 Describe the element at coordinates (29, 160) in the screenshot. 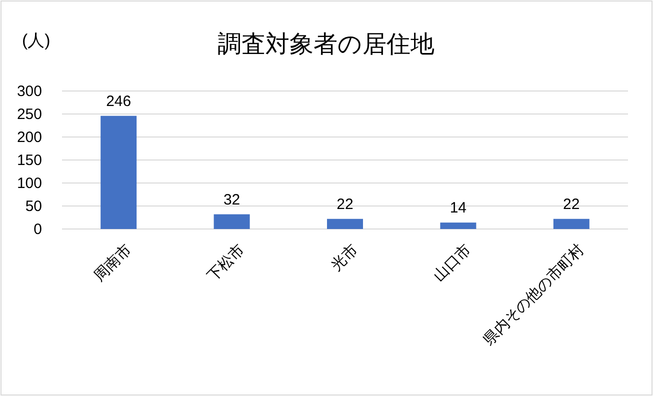

I see `y-tick-label: 150` at that location.